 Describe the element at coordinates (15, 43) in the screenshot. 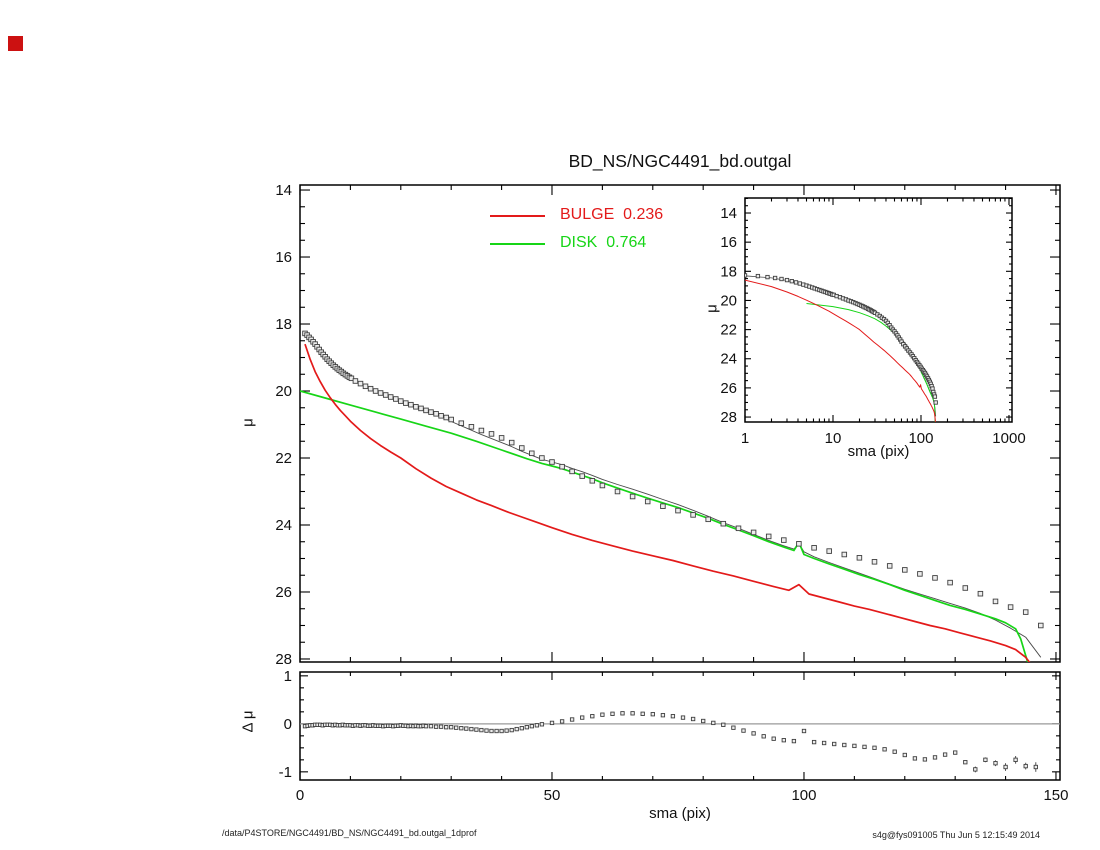

I see `window-marker` at that location.